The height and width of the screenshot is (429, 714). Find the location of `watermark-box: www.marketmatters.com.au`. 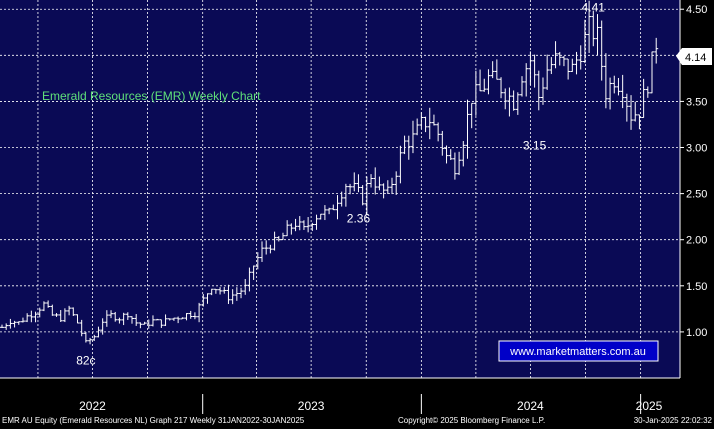

watermark-box: www.marketmatters.com.au is located at coordinates (578, 351).